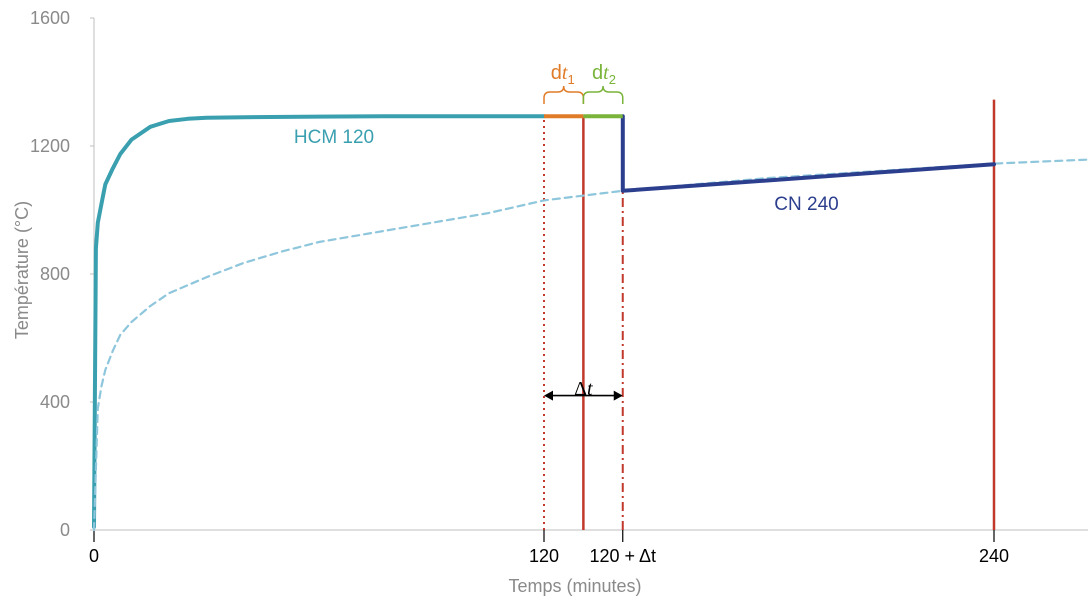 Image resolution: width=1088 pixels, height=601 pixels. What do you see at coordinates (55, 402) in the screenshot?
I see `y-tick-label: 400` at bounding box center [55, 402].